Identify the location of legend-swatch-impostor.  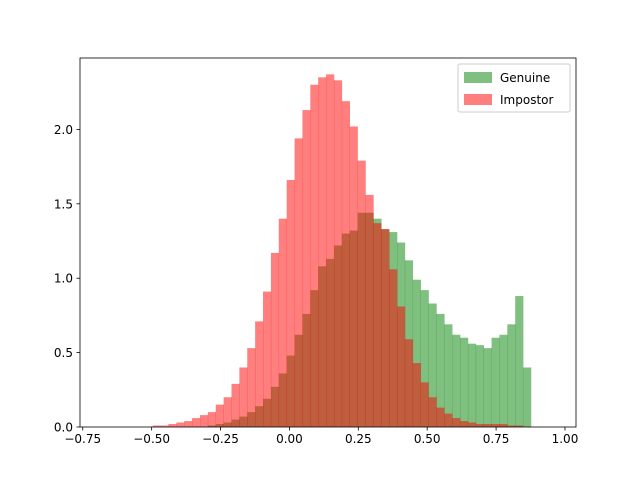
(478, 99).